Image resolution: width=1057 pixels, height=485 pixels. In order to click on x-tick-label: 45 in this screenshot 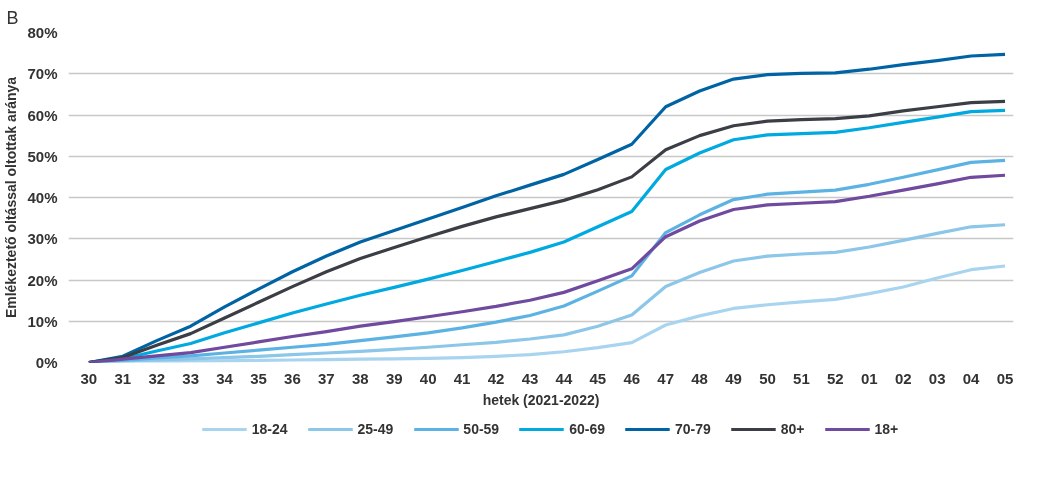, I will do `click(598, 378)`.